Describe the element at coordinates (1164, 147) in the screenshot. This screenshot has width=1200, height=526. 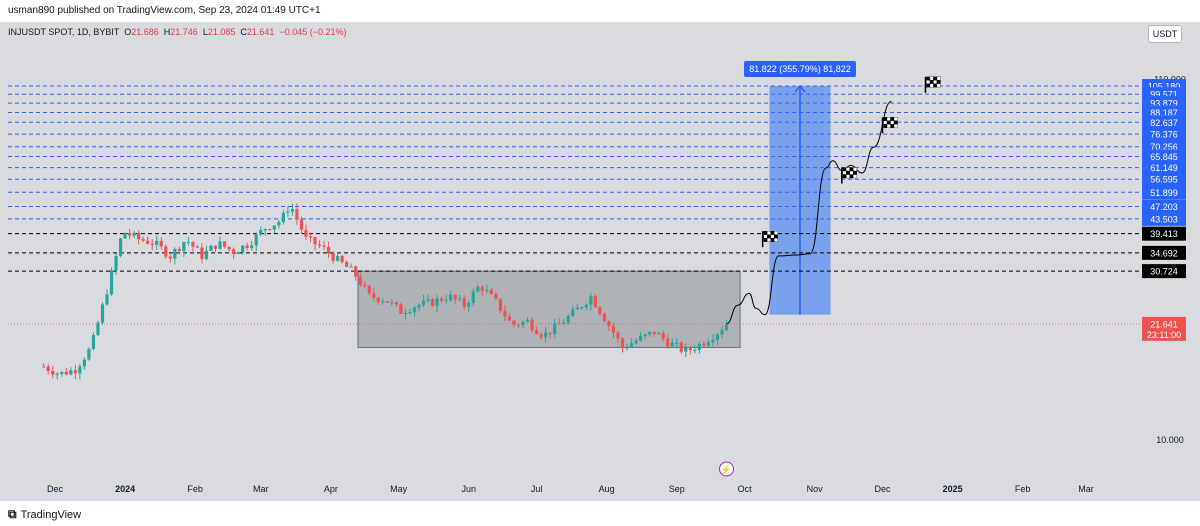
I see `level-value: 70.256` at that location.